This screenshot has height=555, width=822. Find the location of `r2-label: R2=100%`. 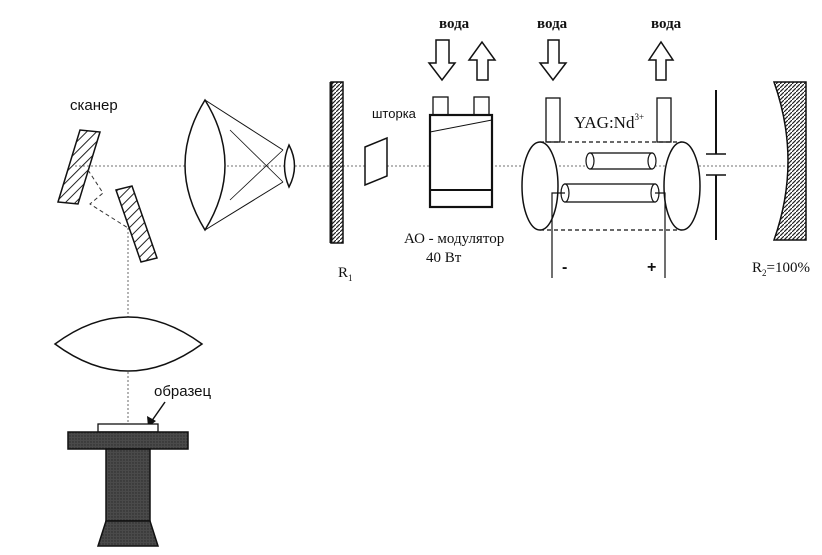

r2-label: R2=100% is located at coordinates (781, 269).